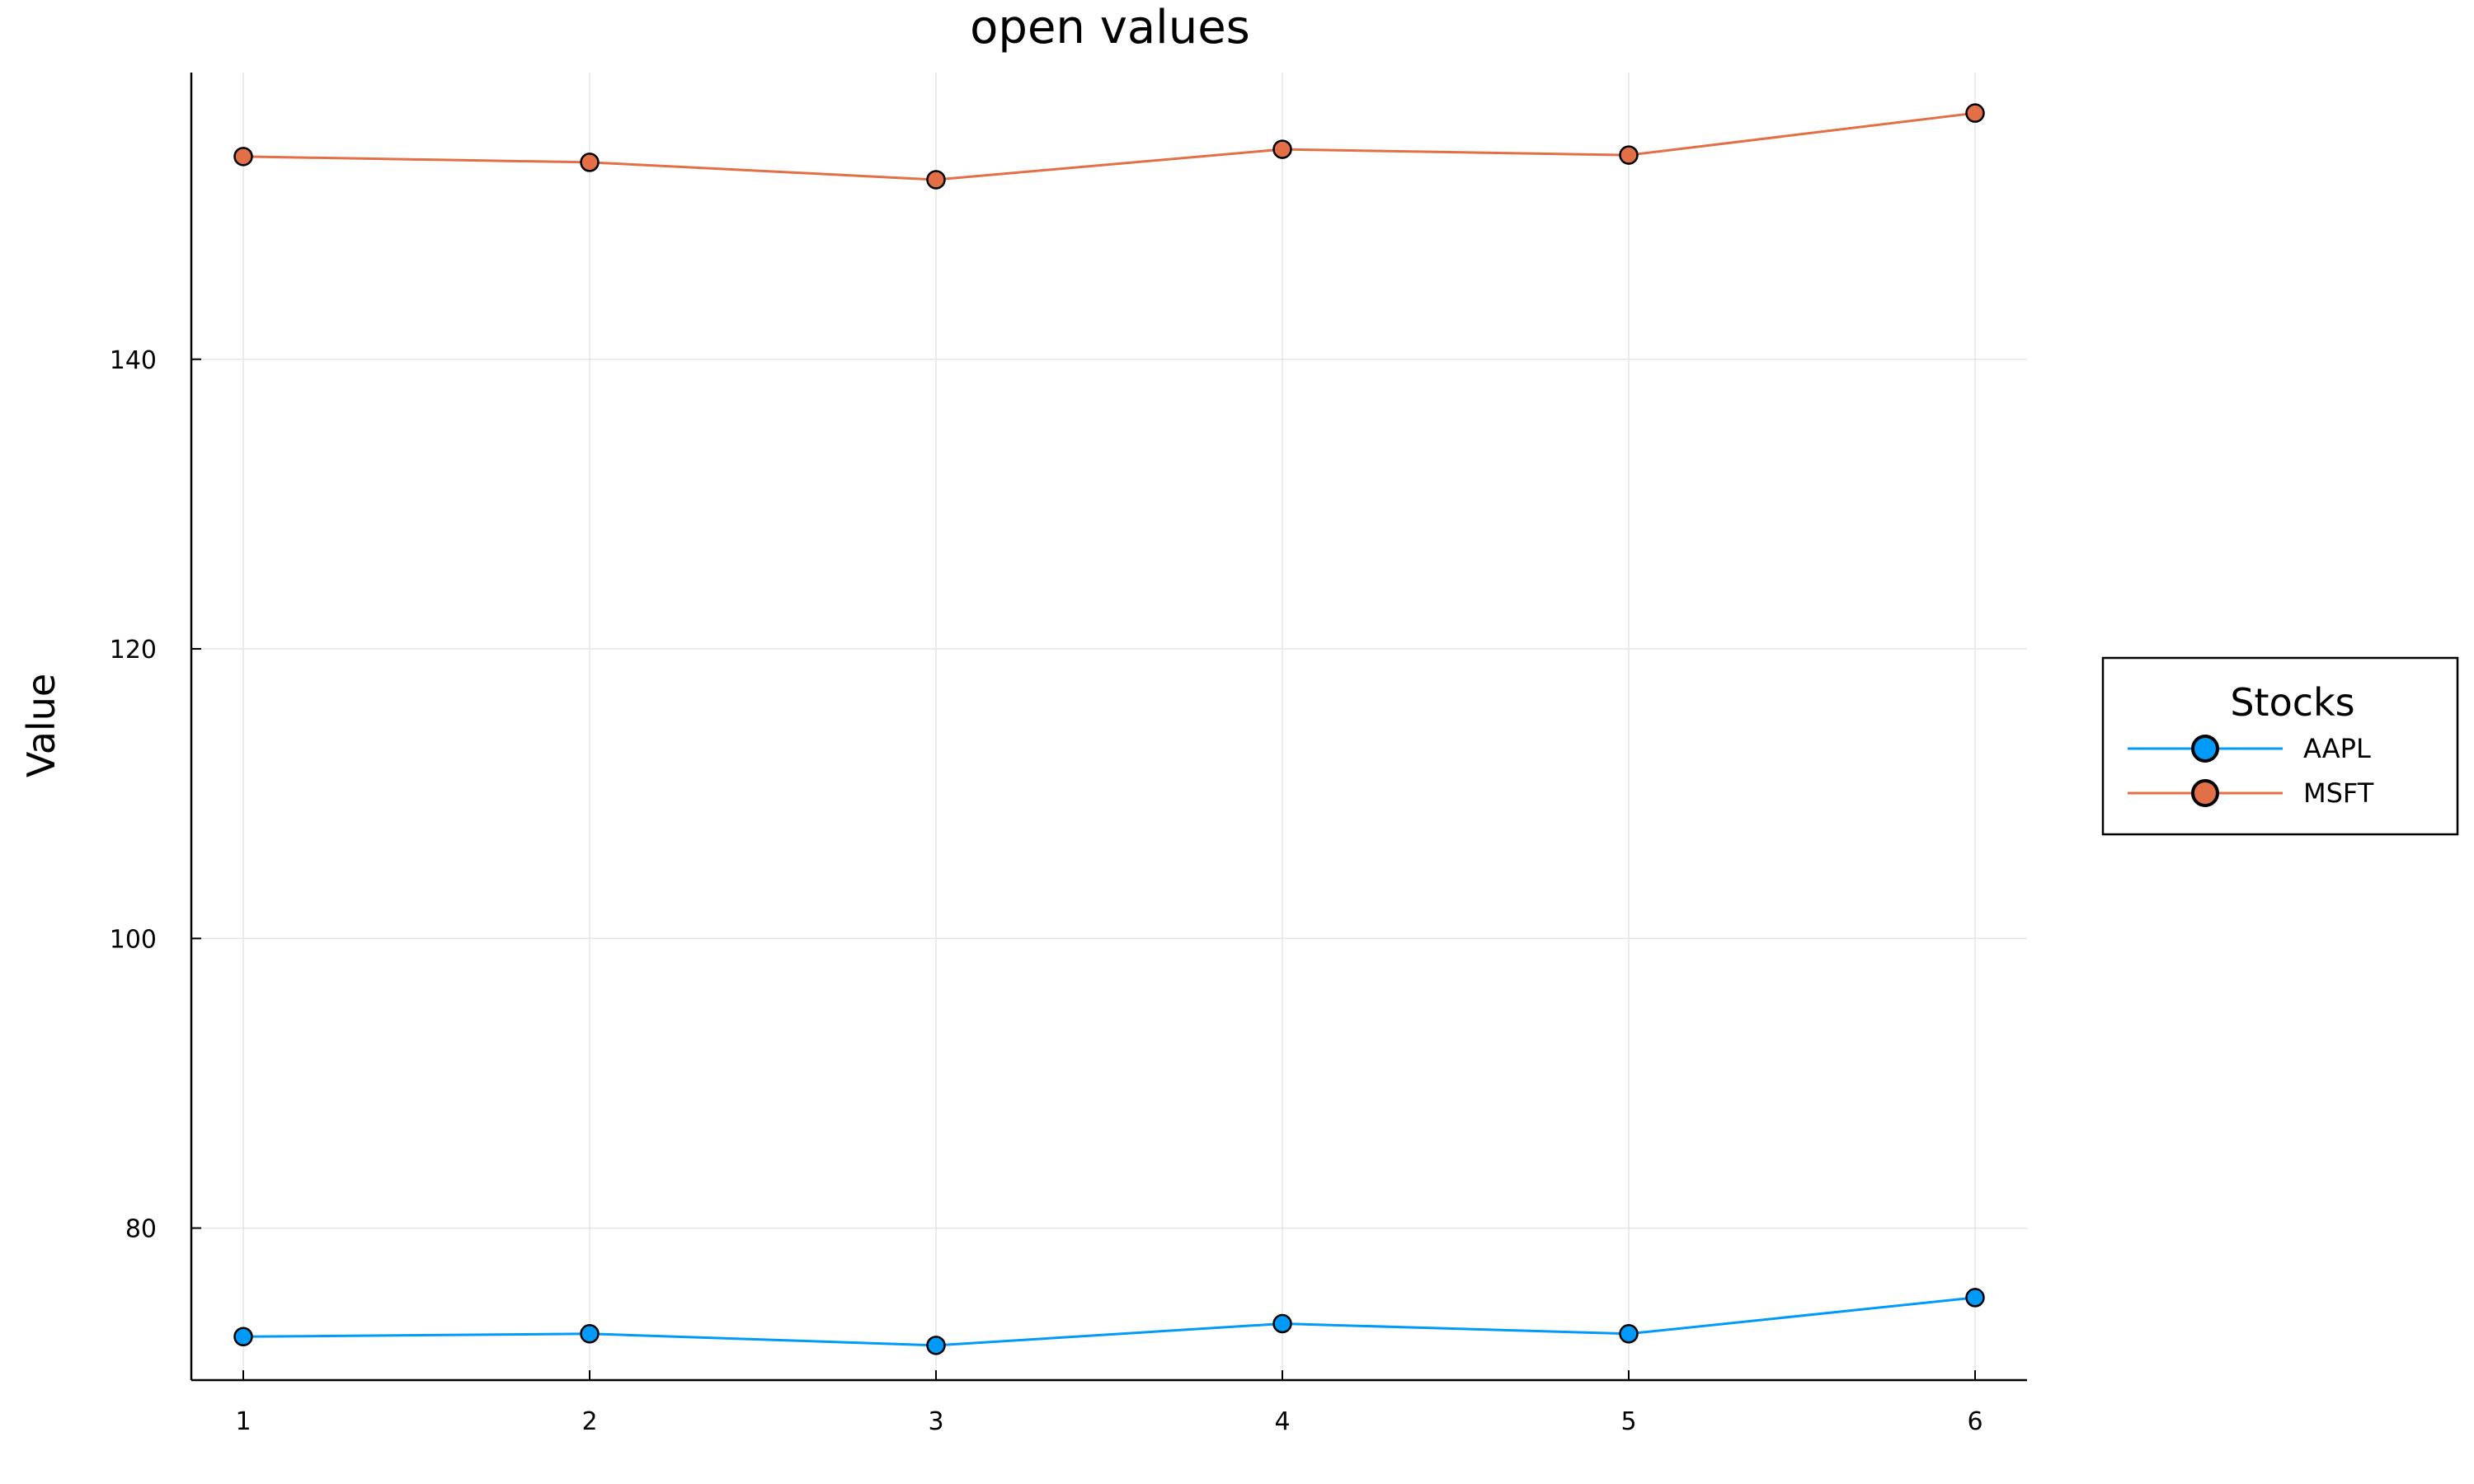 The image size is (2474, 1484). Describe the element at coordinates (1282, 1421) in the screenshot. I see `x-tick-label: 4` at that location.